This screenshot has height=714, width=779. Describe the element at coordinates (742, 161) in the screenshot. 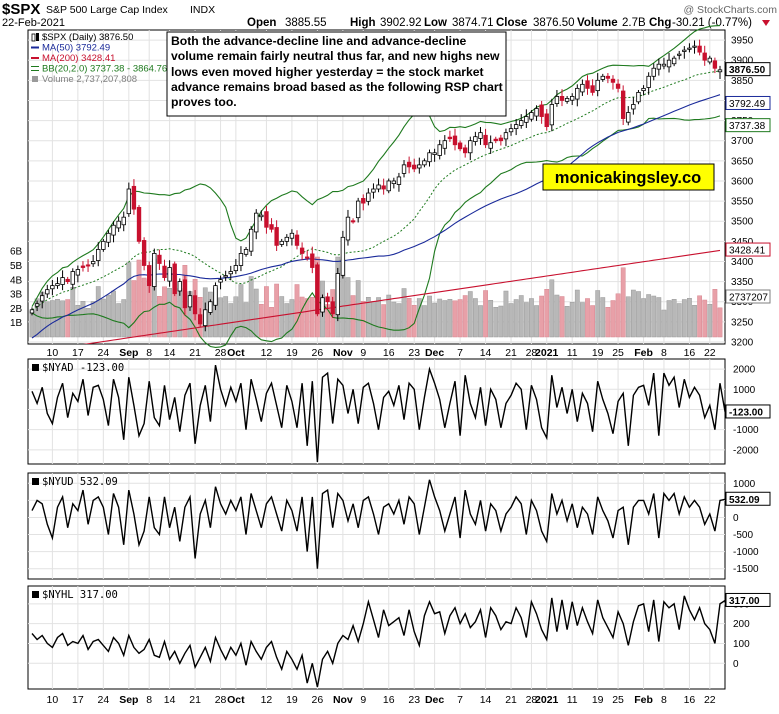

I see `price-tick-label: 3650` at that location.